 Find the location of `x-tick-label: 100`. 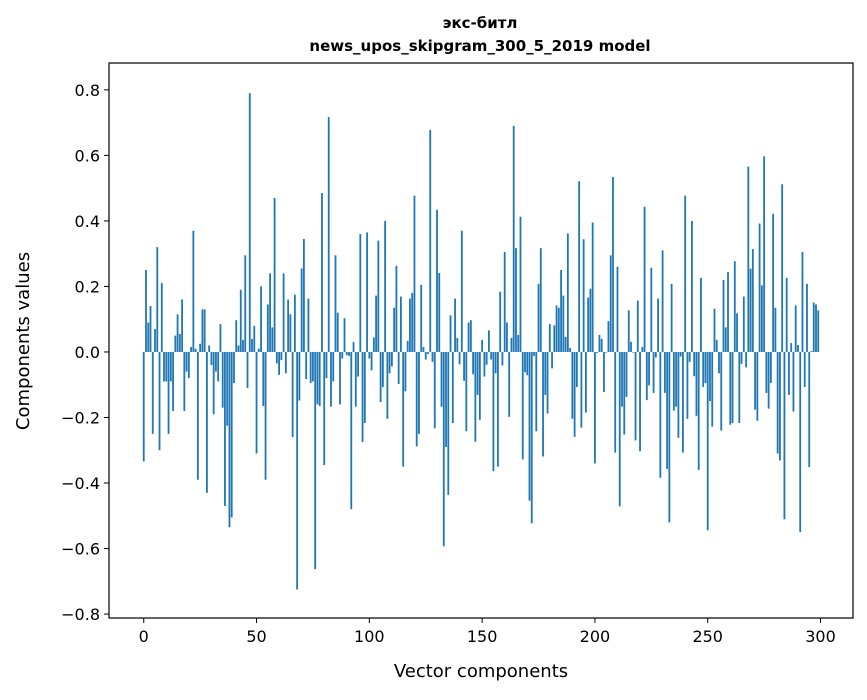

x-tick-label: 100 is located at coordinates (369, 636).